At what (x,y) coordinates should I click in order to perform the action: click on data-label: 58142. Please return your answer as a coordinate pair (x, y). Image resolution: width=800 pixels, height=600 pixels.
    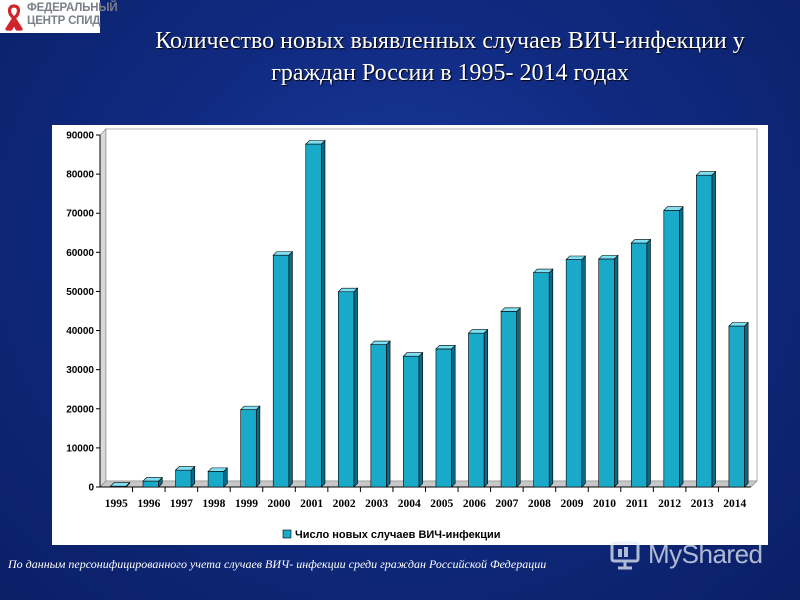
    Looking at the image, I should click on (578, 235).